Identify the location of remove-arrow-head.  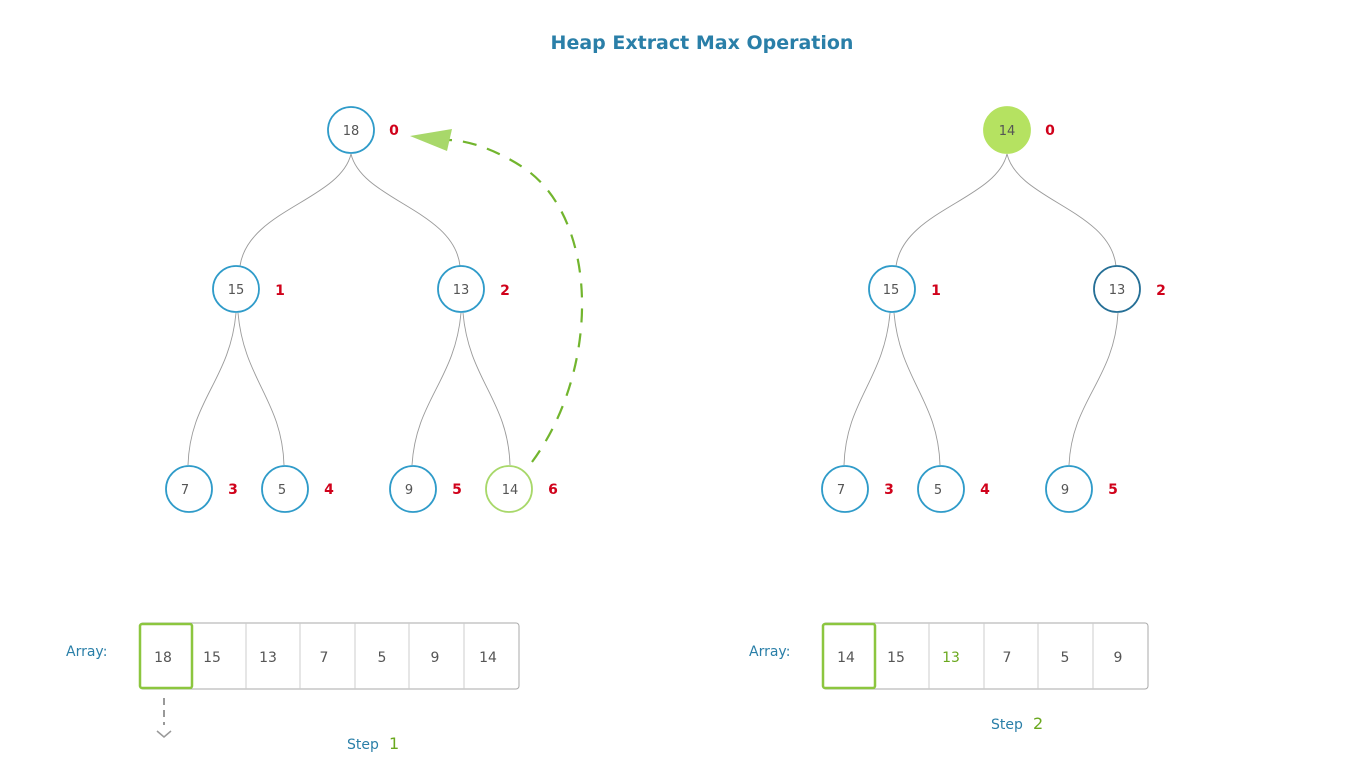
(164, 734).